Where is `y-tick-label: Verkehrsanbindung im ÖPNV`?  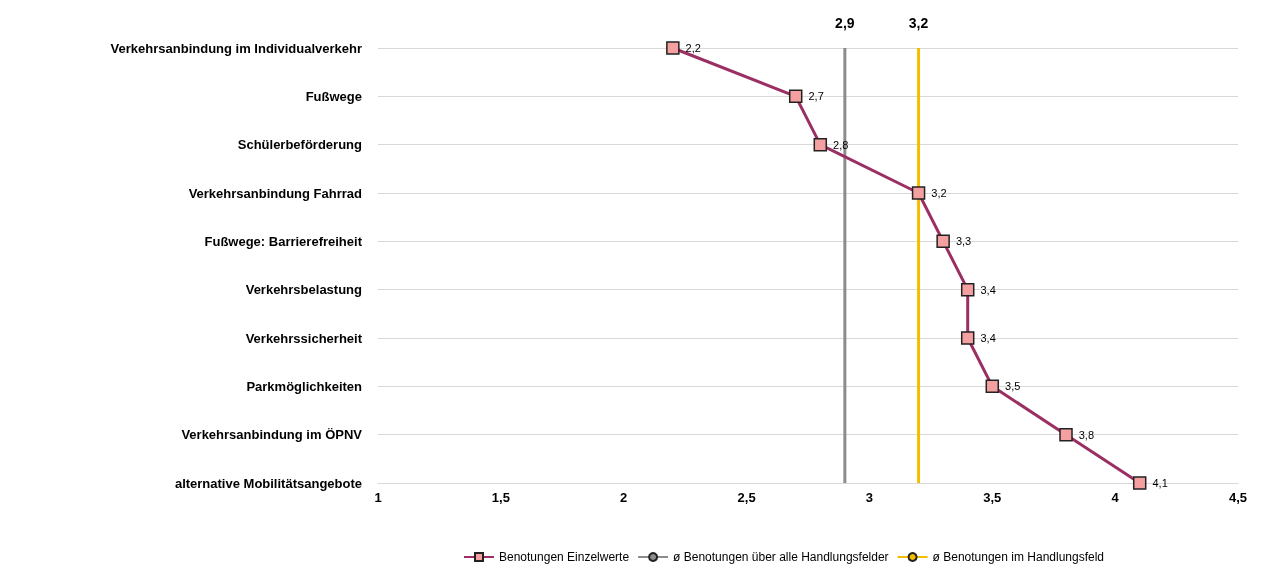
y-tick-label: Verkehrsanbindung im ÖPNV is located at coordinates (272, 435).